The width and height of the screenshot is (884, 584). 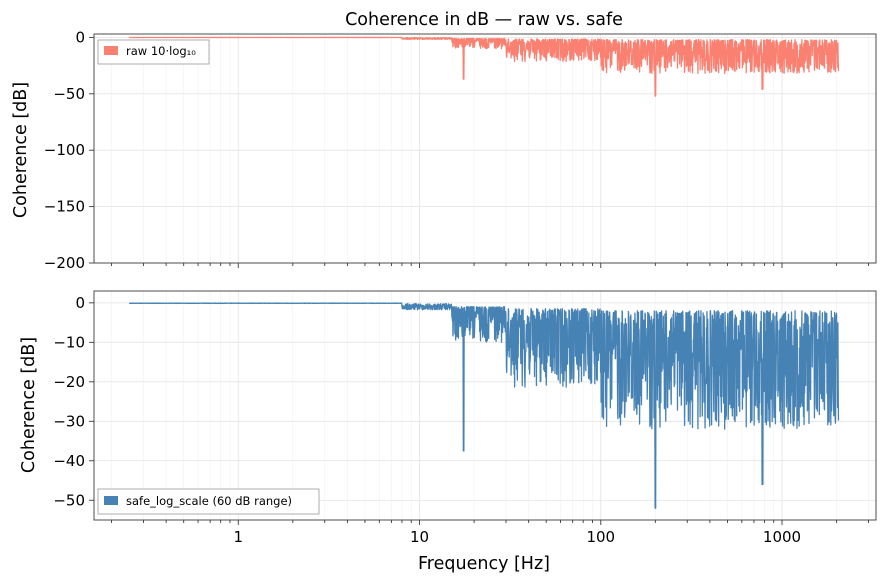 I want to click on y-tick-label: −200, so click(x=64, y=263).